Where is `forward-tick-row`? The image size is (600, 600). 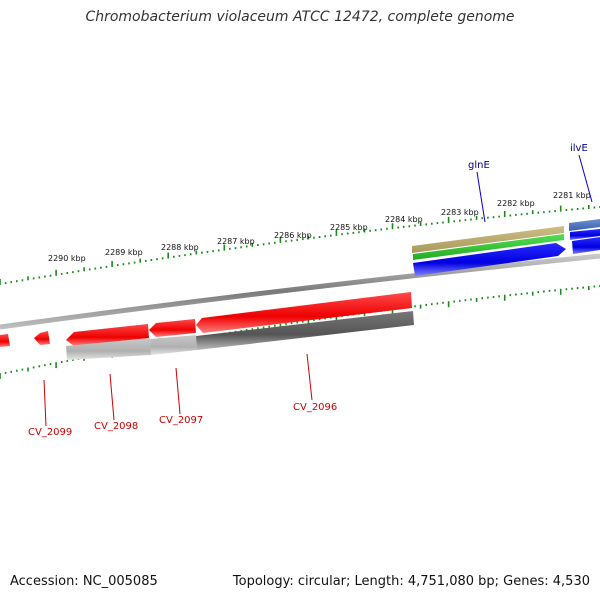
forward-tick-row is located at coordinates (300, 245).